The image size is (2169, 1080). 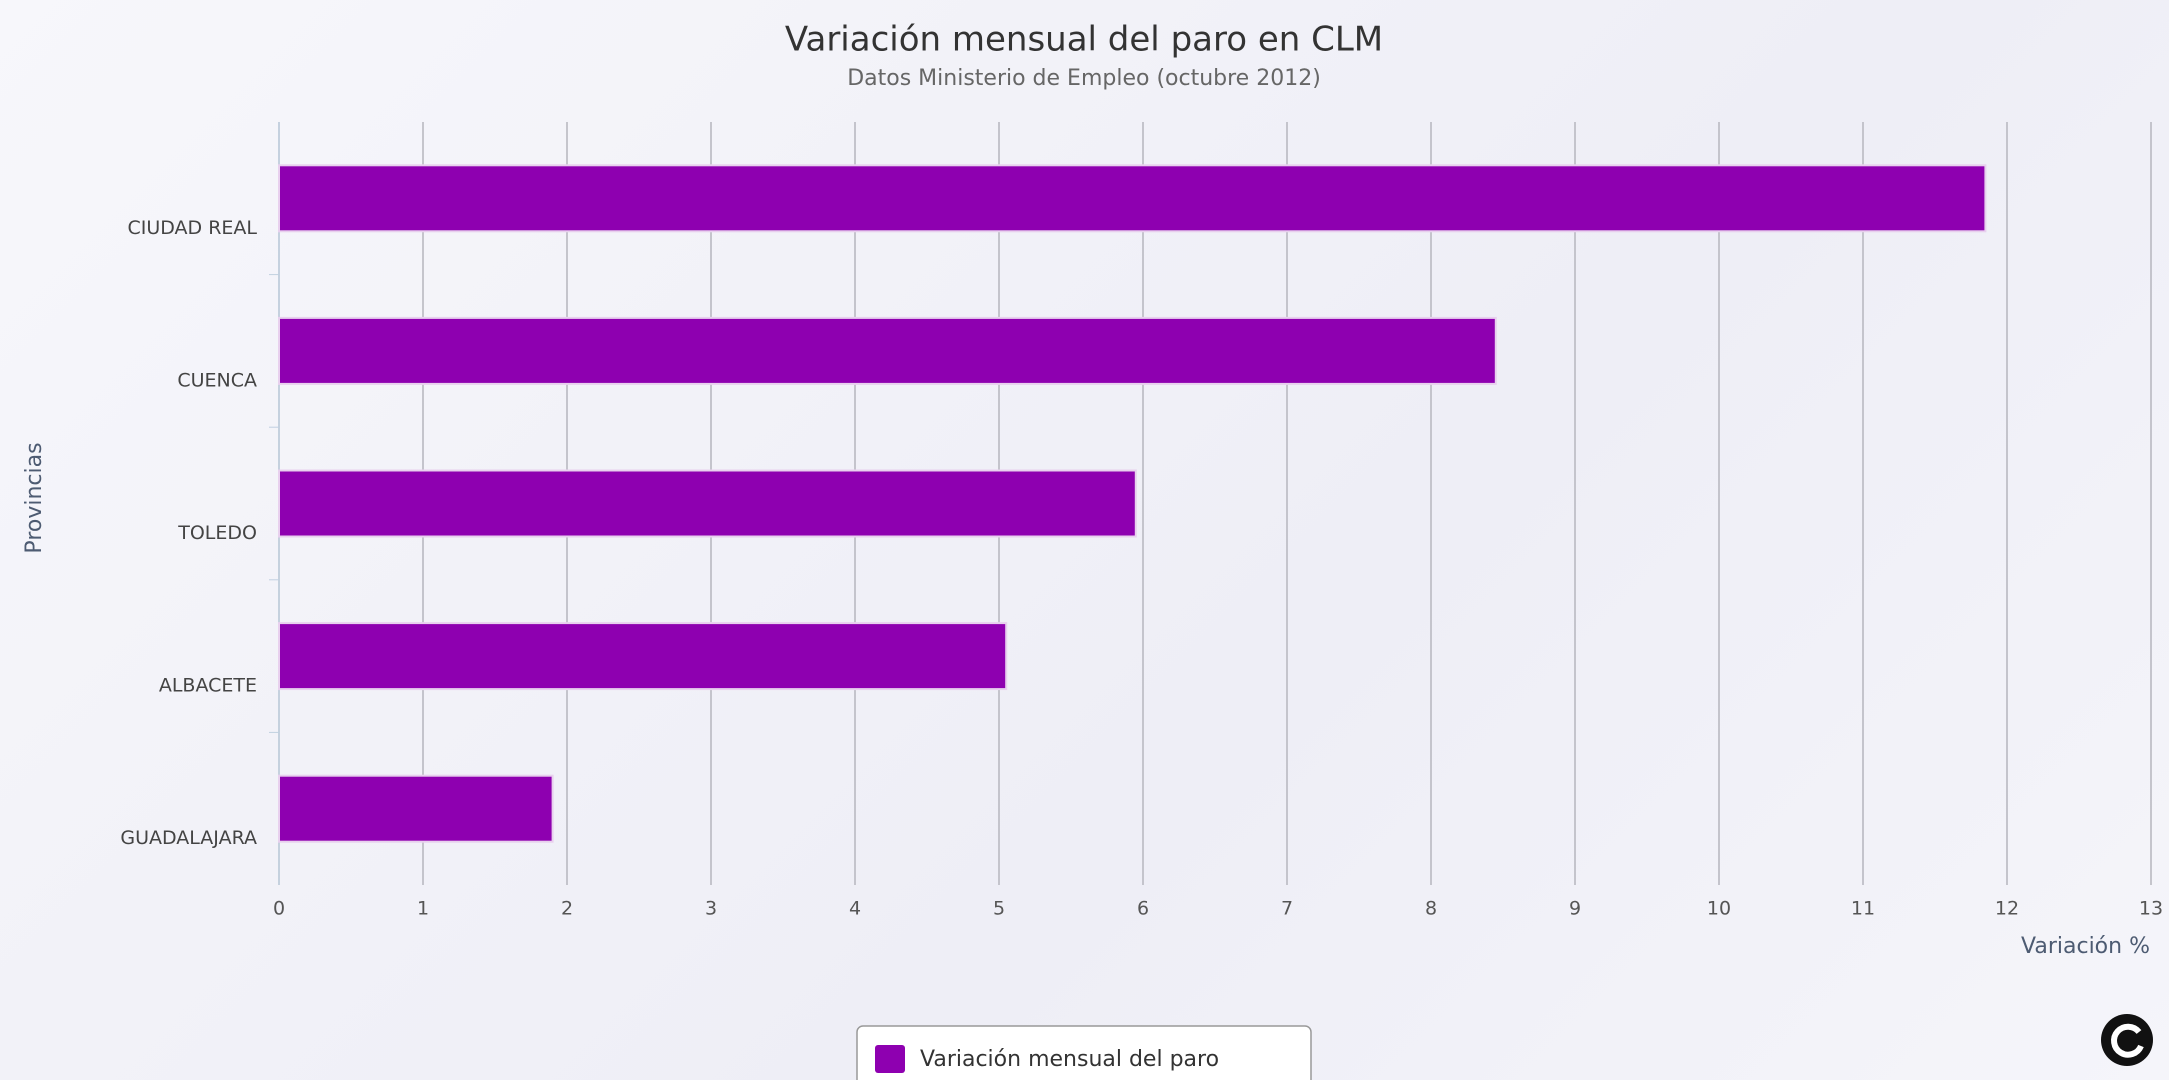 I want to click on legend-swatch, so click(x=890, y=1059).